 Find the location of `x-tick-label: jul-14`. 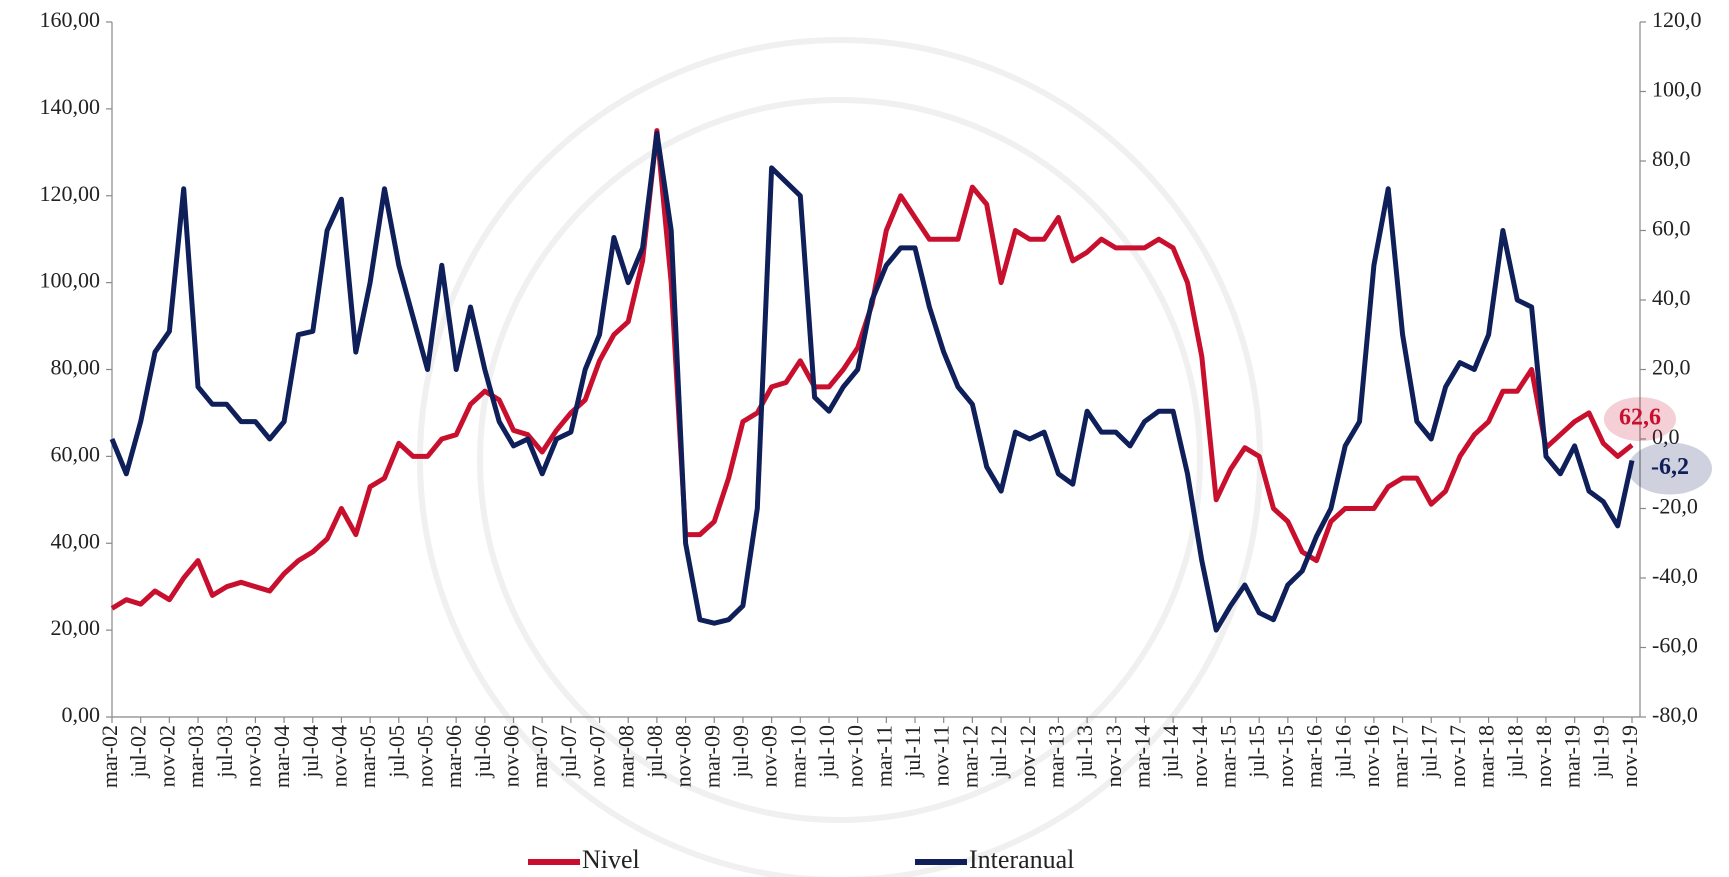

x-tick-label: jul-14 is located at coordinates (1170, 752).